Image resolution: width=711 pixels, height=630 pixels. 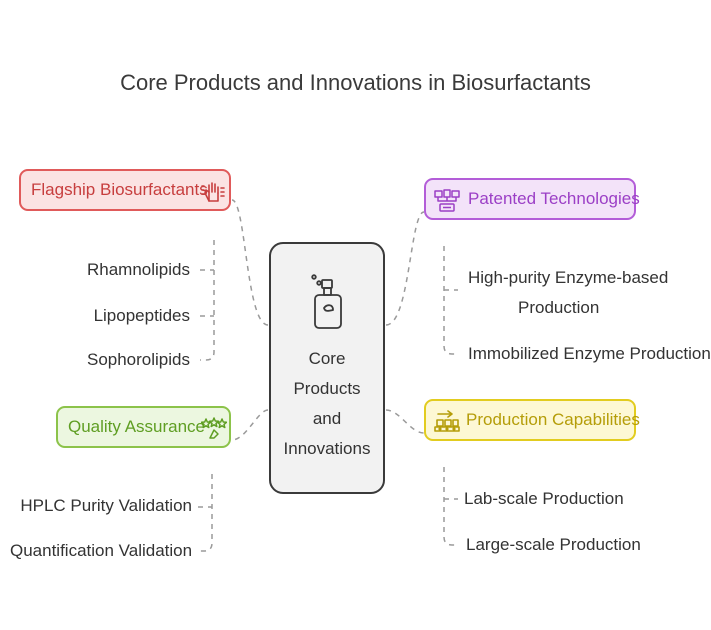 I want to click on flagship-biosurfactants-node: Flagship Biosurfactants, so click(x=125, y=190).